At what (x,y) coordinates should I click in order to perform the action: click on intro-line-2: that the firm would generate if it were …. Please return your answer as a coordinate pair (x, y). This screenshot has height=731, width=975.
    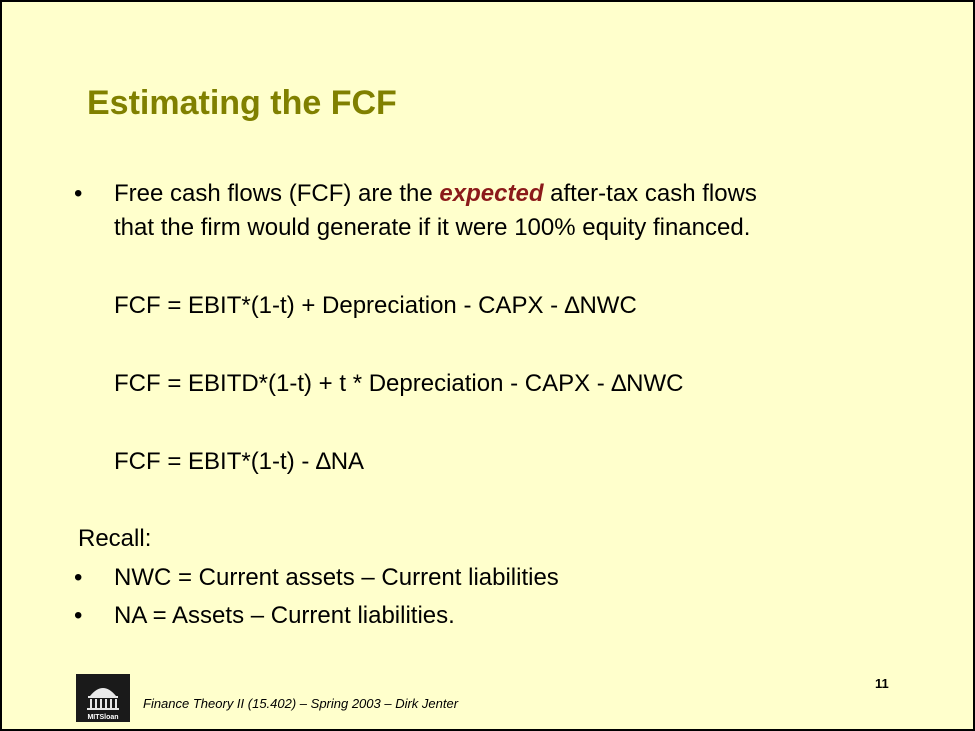
    Looking at the image, I should click on (432, 227).